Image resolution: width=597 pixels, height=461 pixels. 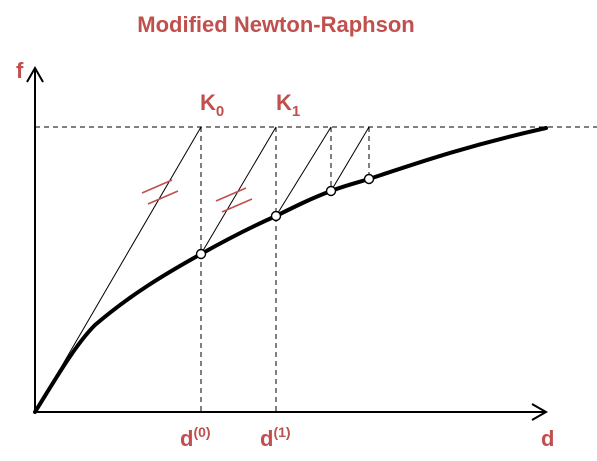 What do you see at coordinates (275, 24) in the screenshot?
I see `diagram-title: Modified Newton-Raphson` at bounding box center [275, 24].